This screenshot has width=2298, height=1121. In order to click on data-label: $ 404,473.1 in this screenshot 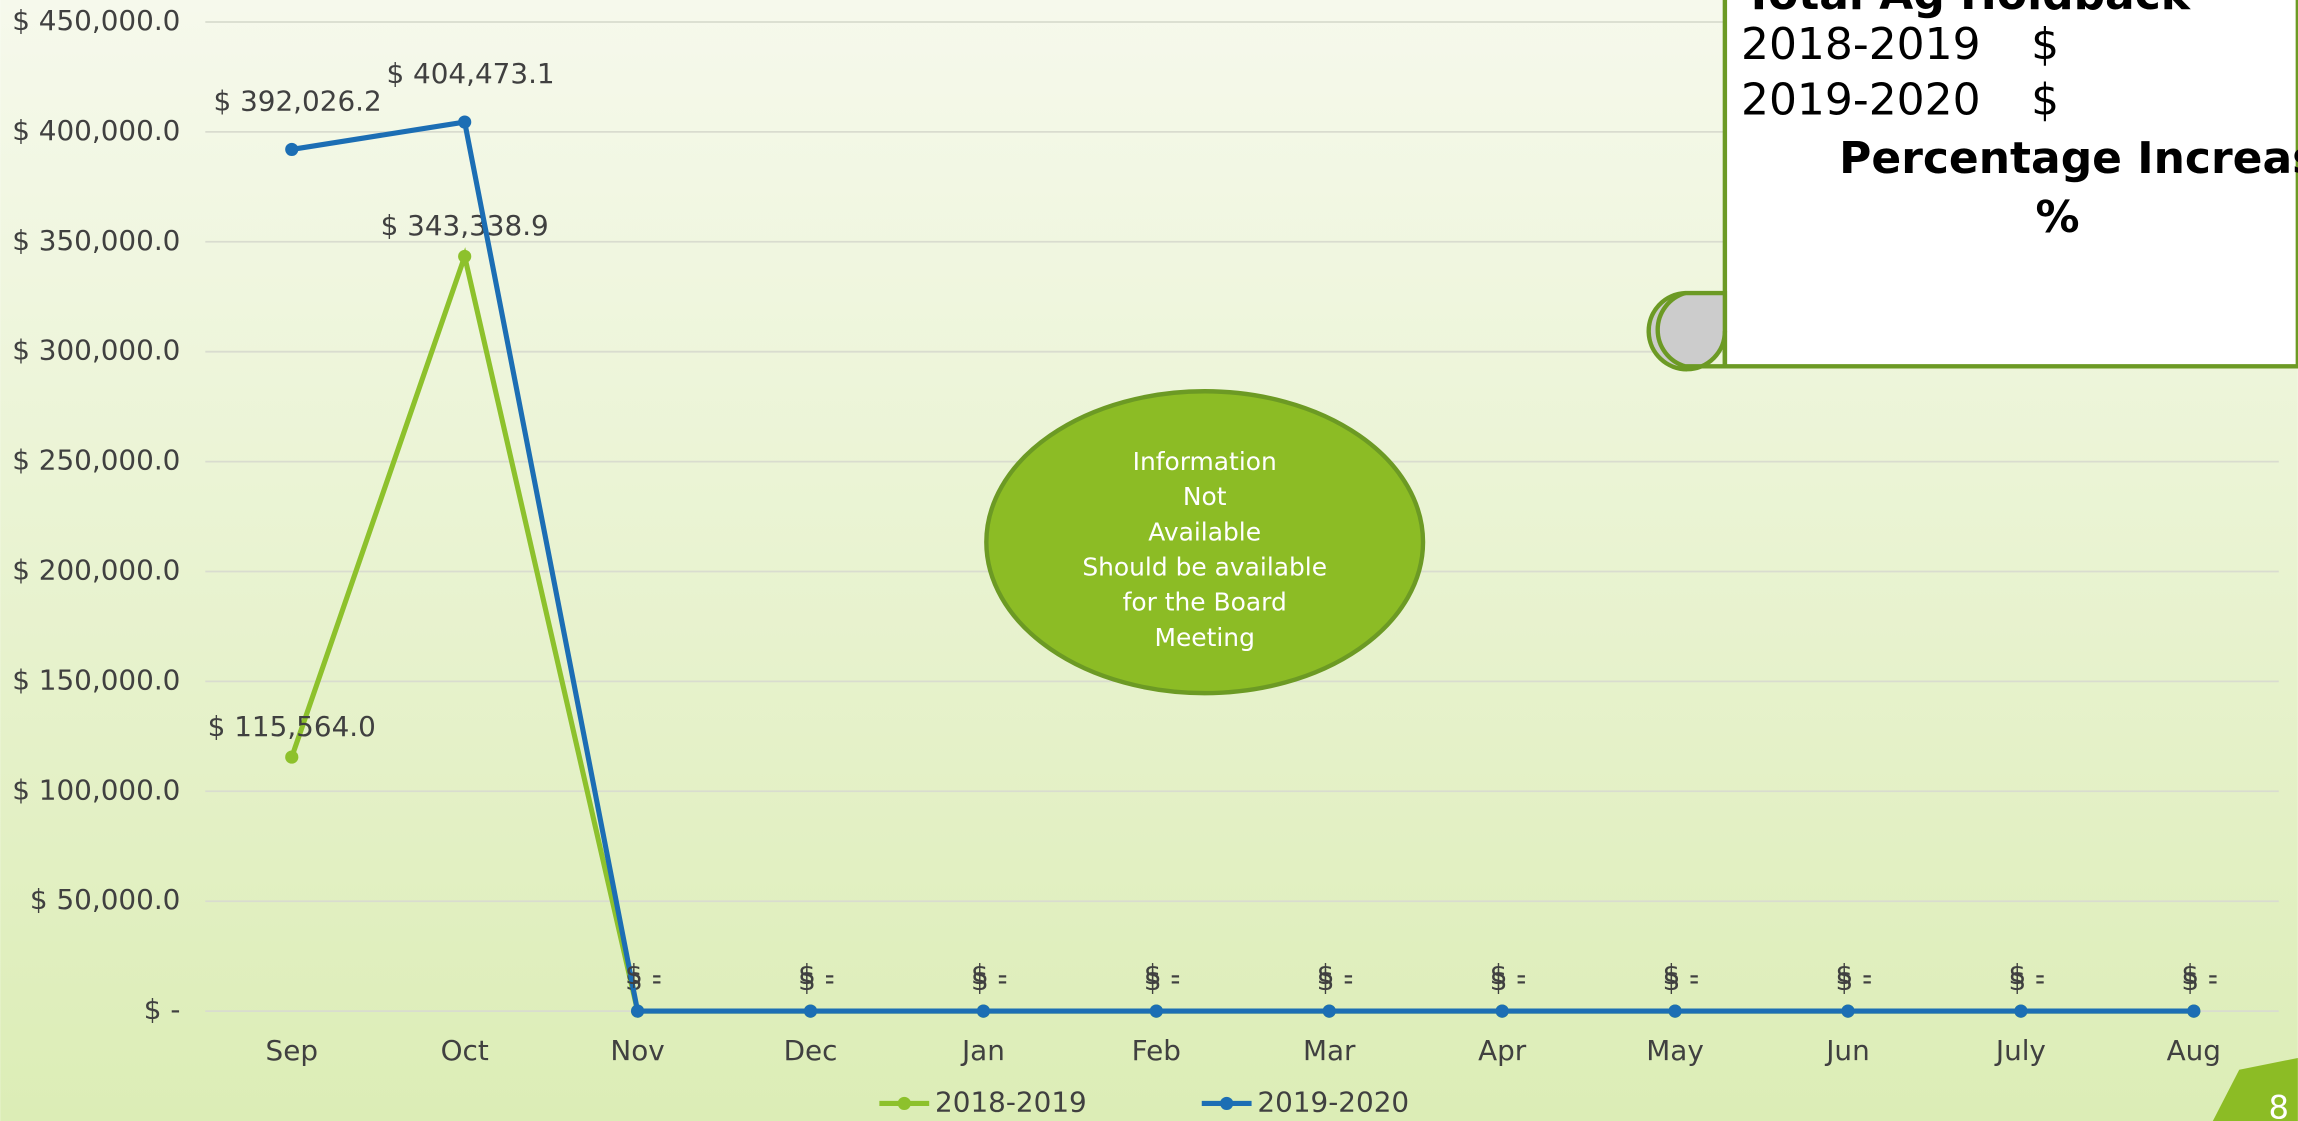, I will do `click(470, 73)`.